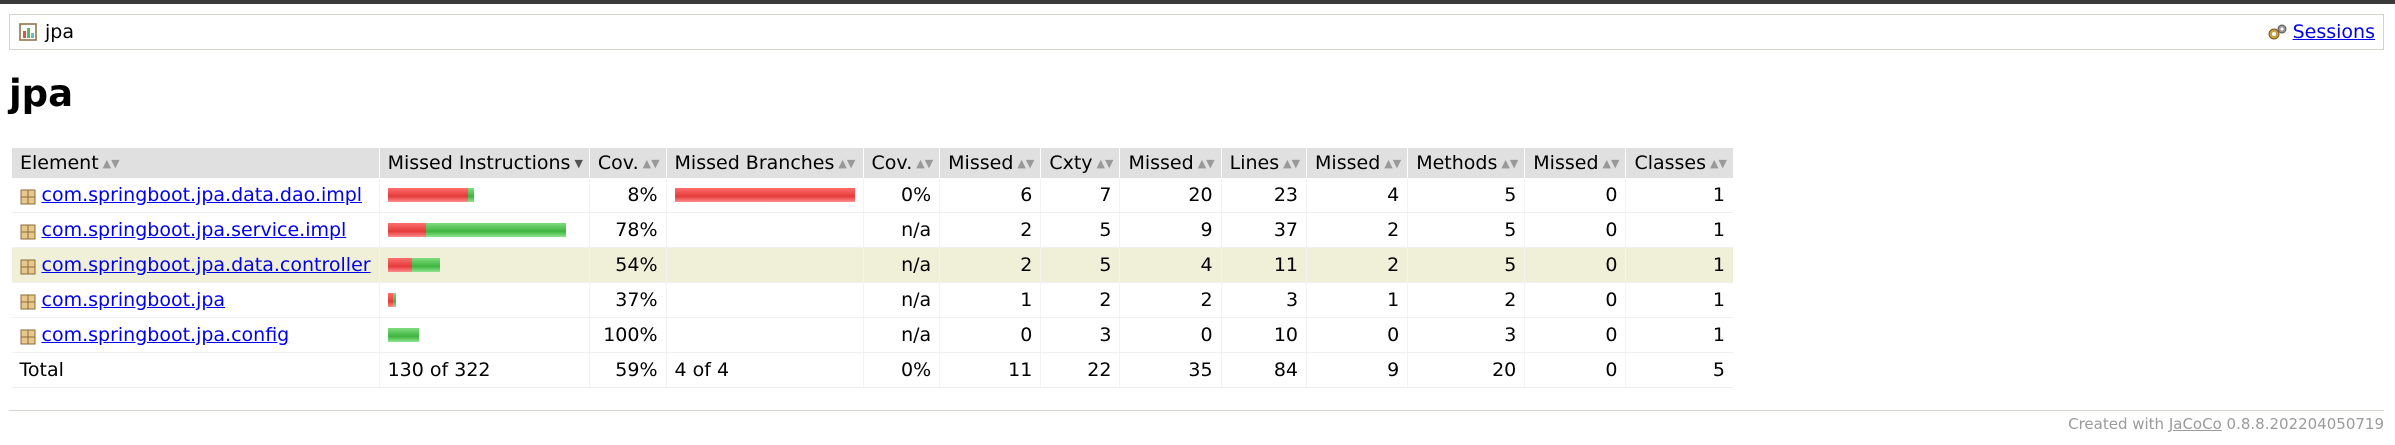  I want to click on total-cxty: 22, so click(1080, 370).